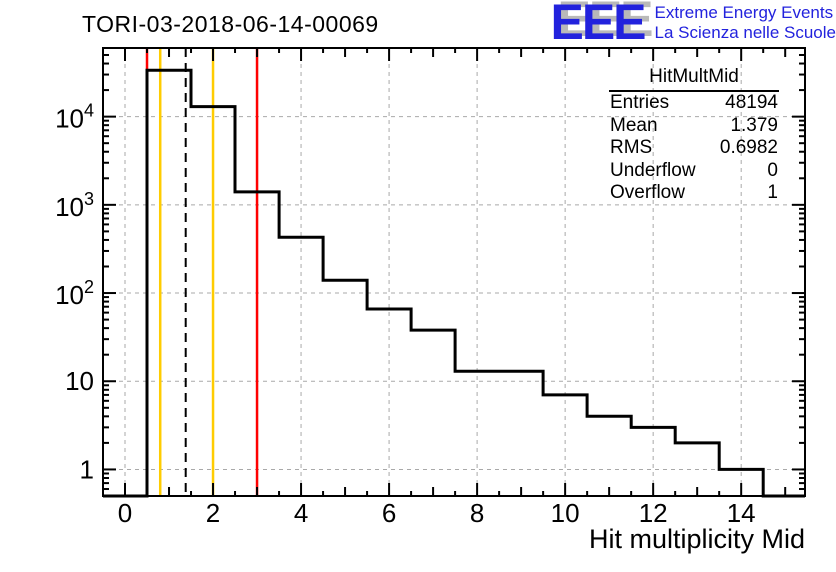 Image resolution: width=836 pixels, height=572 pixels. What do you see at coordinates (754, 125) in the screenshot?
I see `stats-value: 1.379` at bounding box center [754, 125].